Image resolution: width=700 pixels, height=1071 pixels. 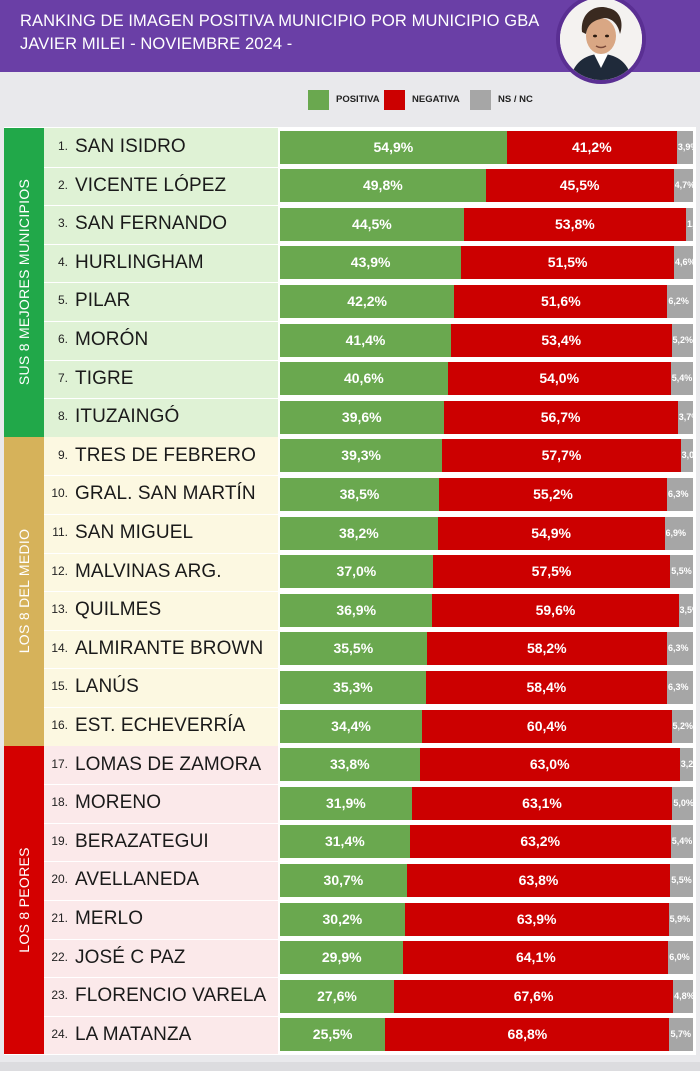 What do you see at coordinates (372, 223) in the screenshot?
I see `label-positiva: 44,5%` at bounding box center [372, 223].